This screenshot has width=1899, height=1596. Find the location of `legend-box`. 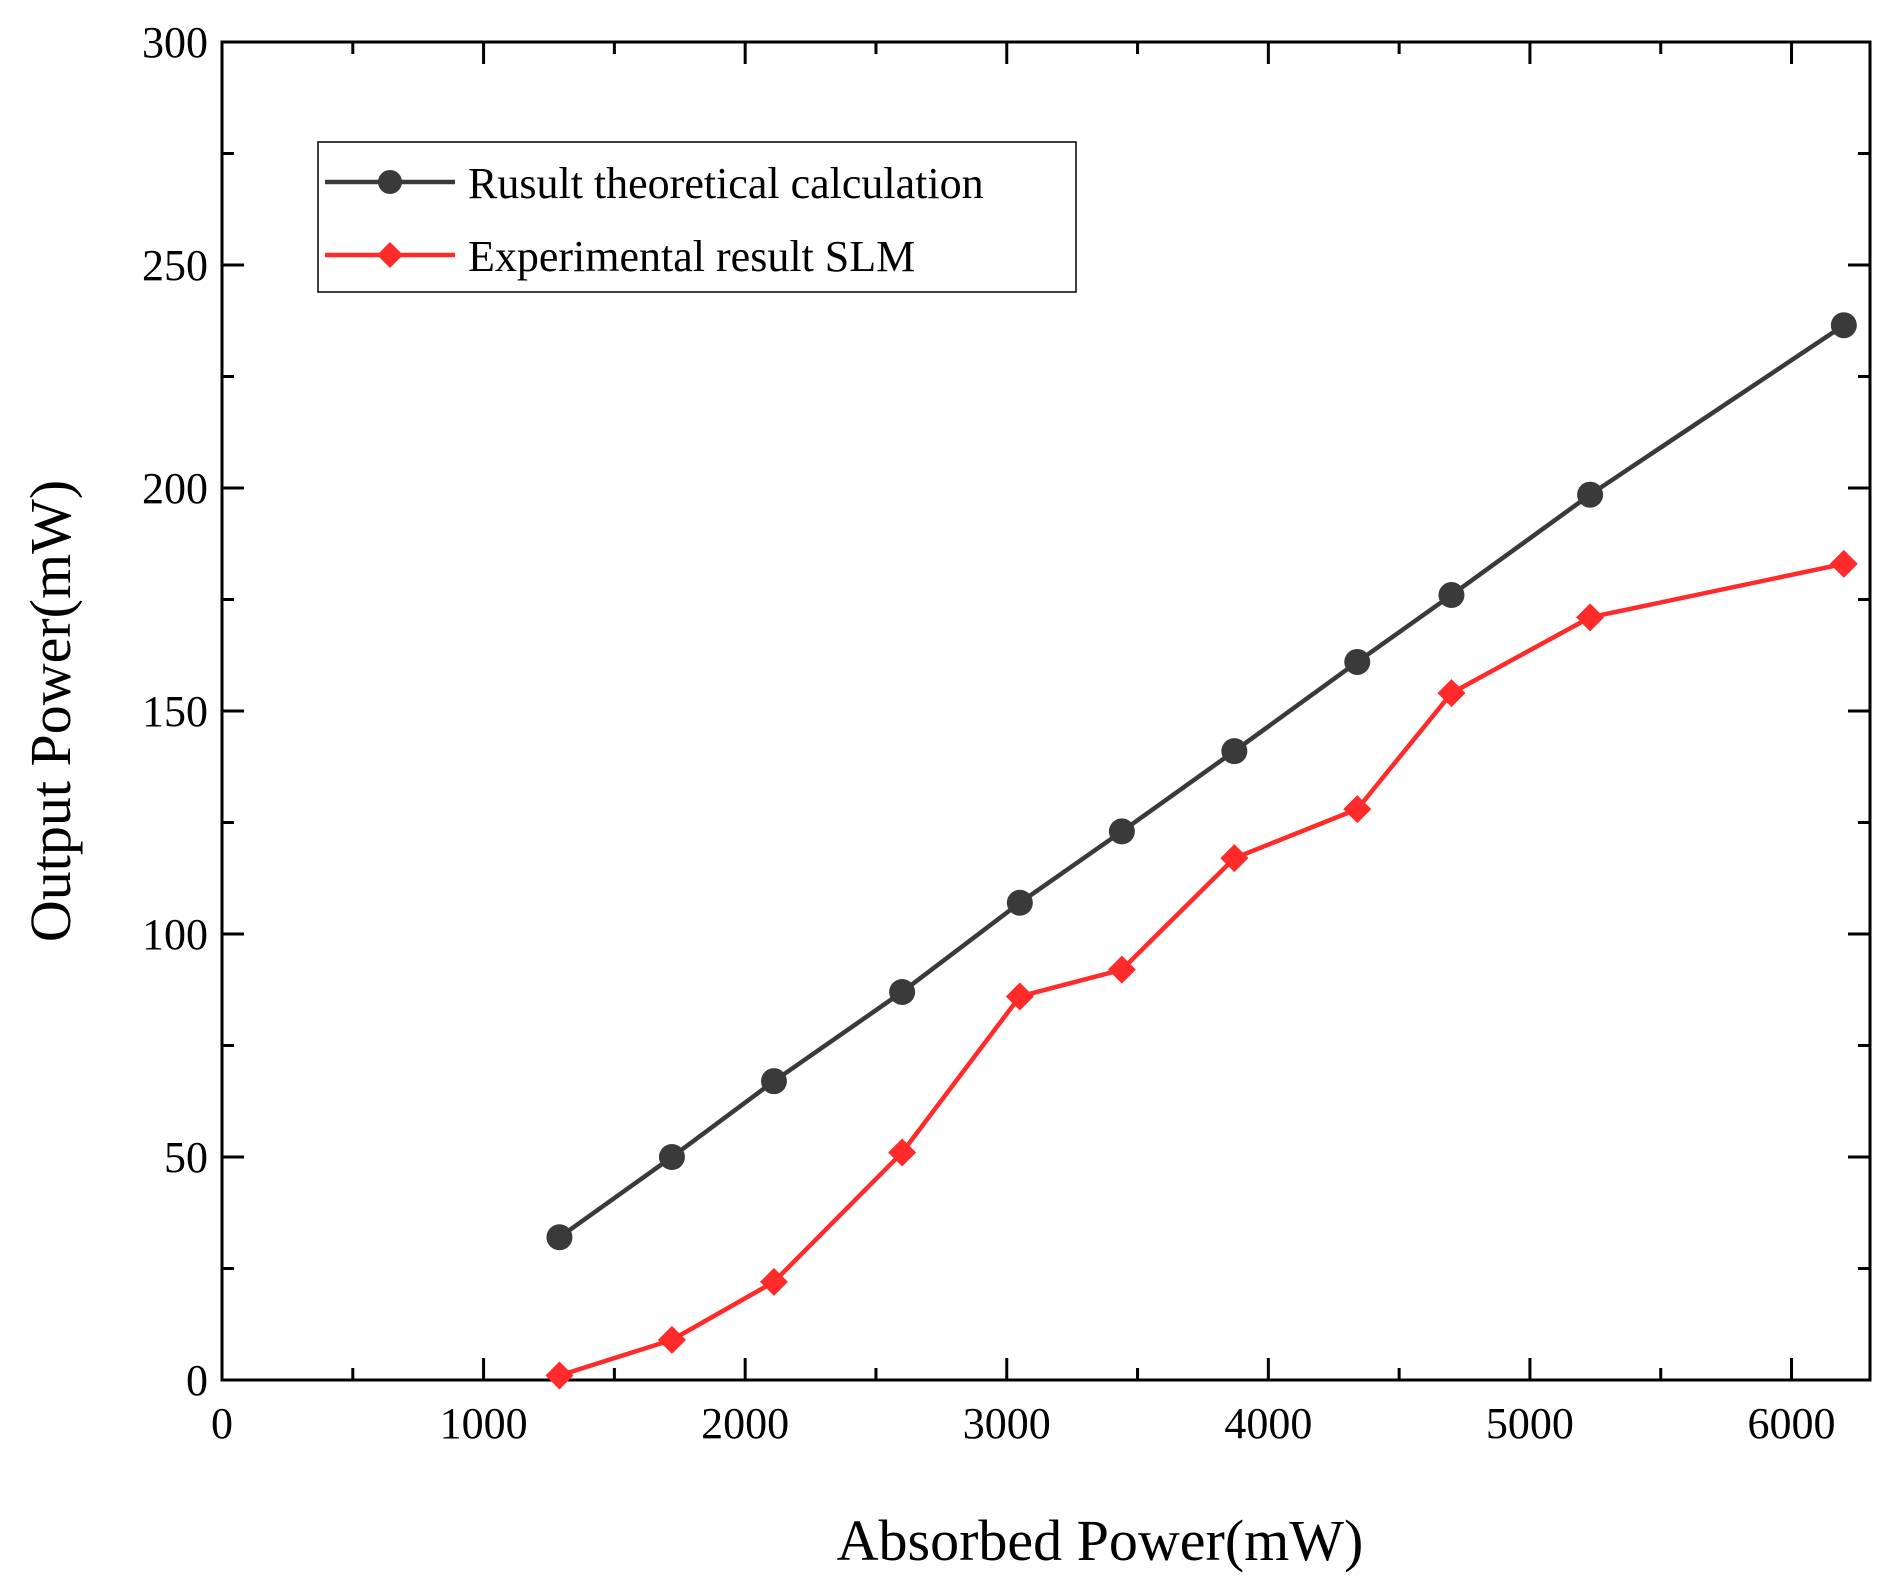

legend-box is located at coordinates (697, 217).